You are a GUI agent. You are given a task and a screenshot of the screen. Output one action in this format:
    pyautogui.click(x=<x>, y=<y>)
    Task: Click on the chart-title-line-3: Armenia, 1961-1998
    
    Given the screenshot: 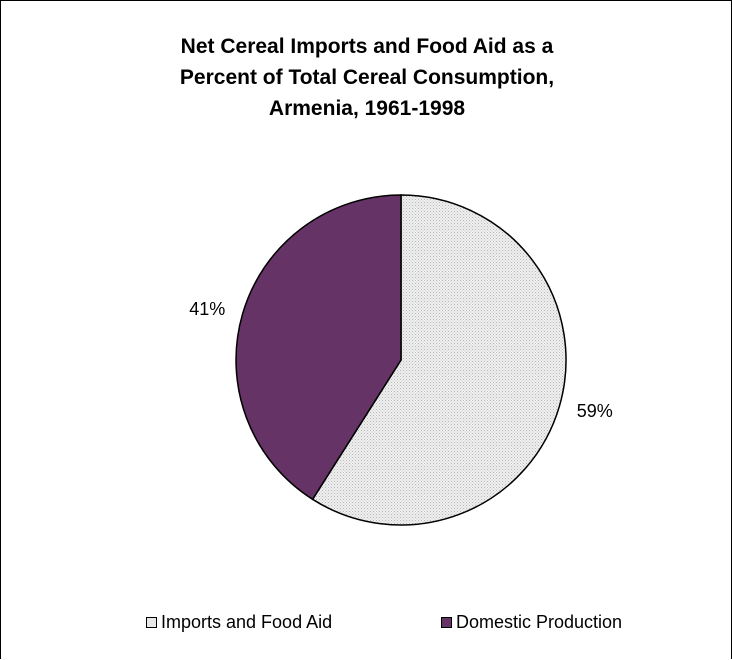 What is the action you would take?
    pyautogui.click(x=367, y=108)
    